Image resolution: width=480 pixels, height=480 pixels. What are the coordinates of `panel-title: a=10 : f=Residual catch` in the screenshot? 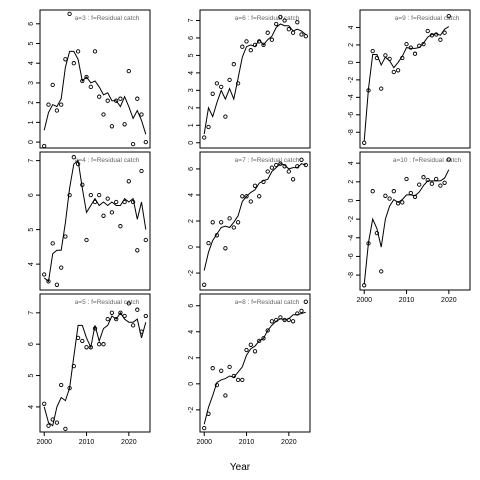 It's located at (427, 160).